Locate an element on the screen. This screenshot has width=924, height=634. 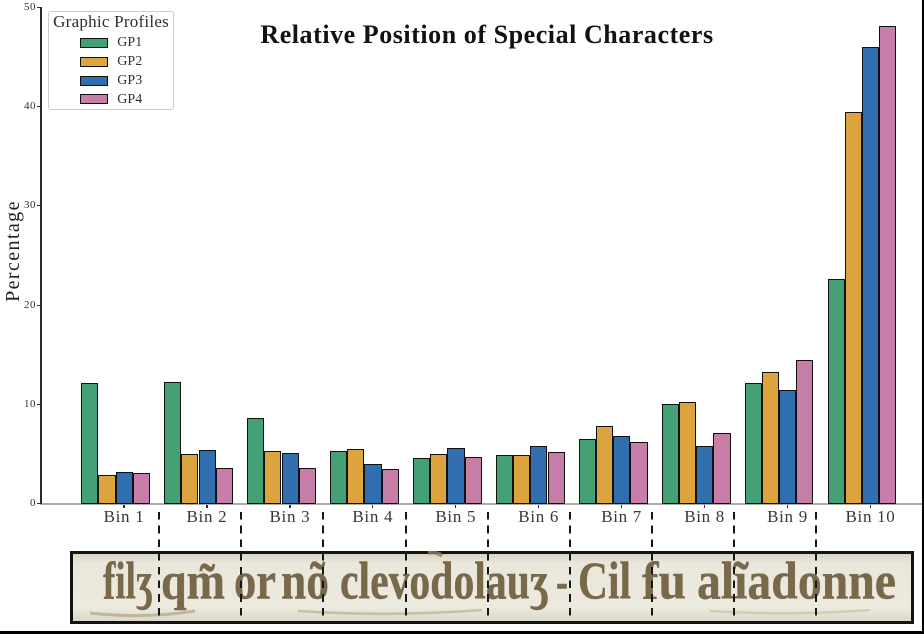
svg-text: clevodolauʒ is located at coordinates (444, 582).